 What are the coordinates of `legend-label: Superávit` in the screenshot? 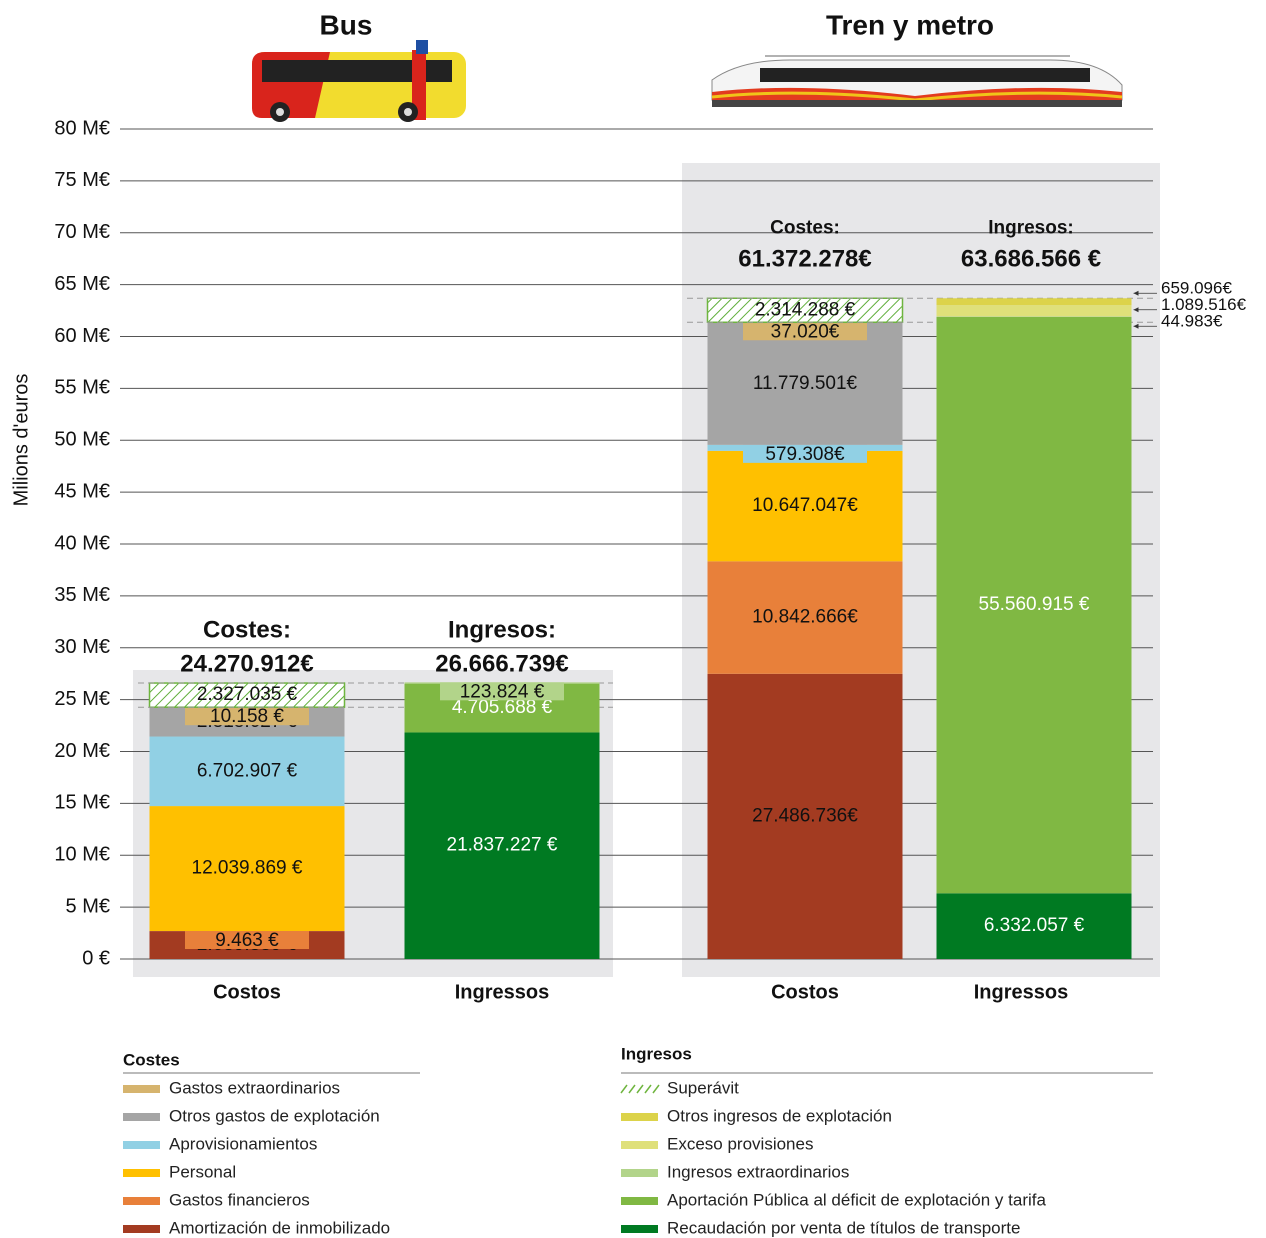 It's located at (703, 1087).